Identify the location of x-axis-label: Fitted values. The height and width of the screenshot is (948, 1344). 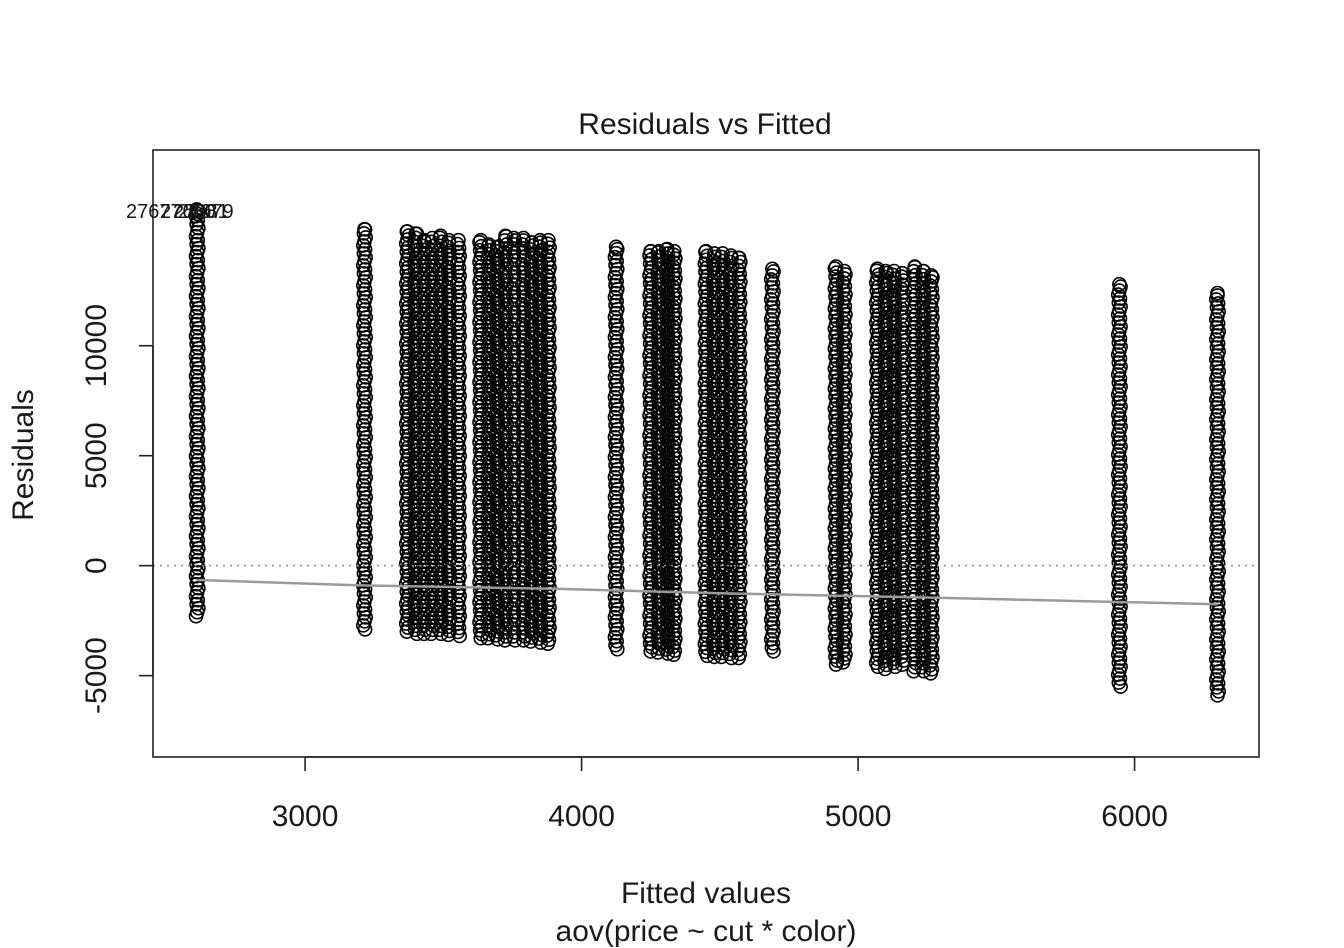
(706, 893).